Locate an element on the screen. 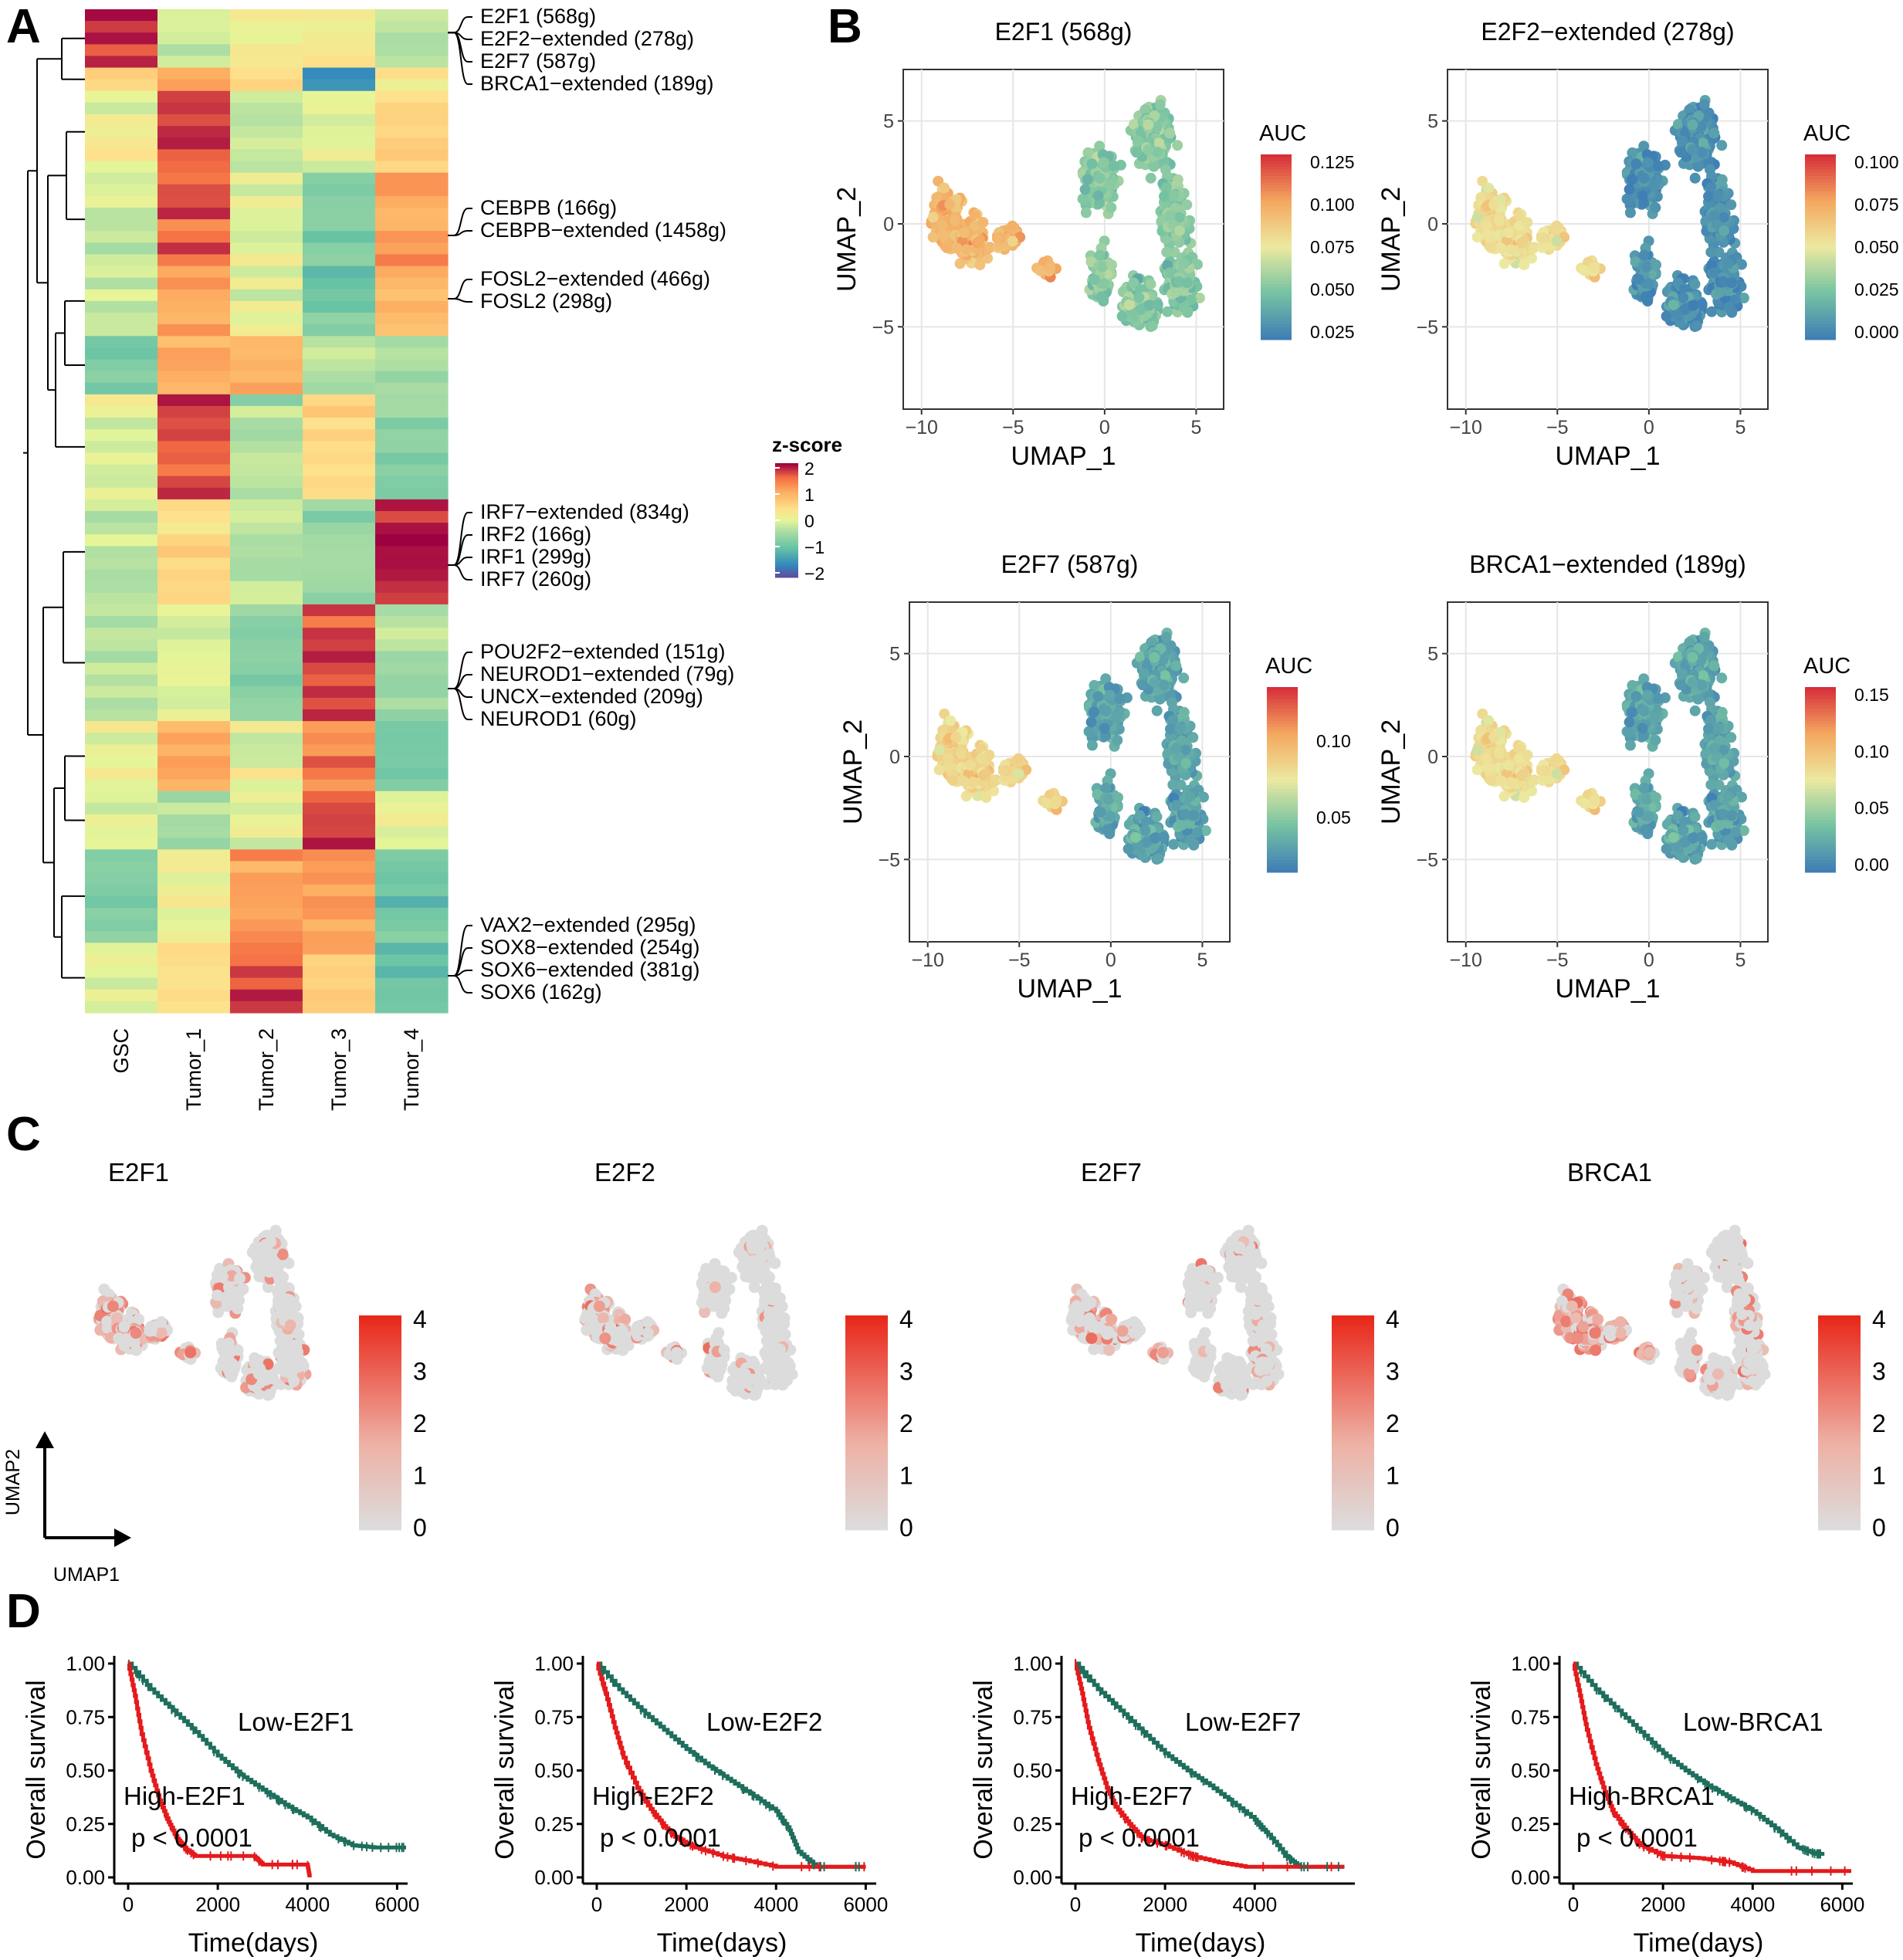 This screenshot has width=1903, height=1960. heatmap-row-label: IRF7 (260g) is located at coordinates (536, 579).